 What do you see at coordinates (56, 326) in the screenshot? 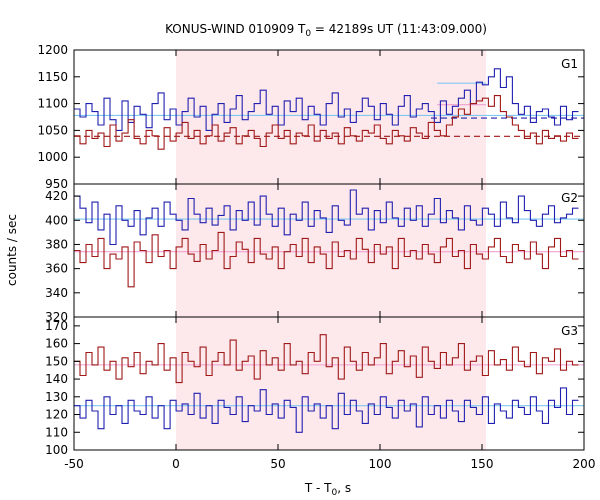
I see `y-tick-label: 170` at bounding box center [56, 326].